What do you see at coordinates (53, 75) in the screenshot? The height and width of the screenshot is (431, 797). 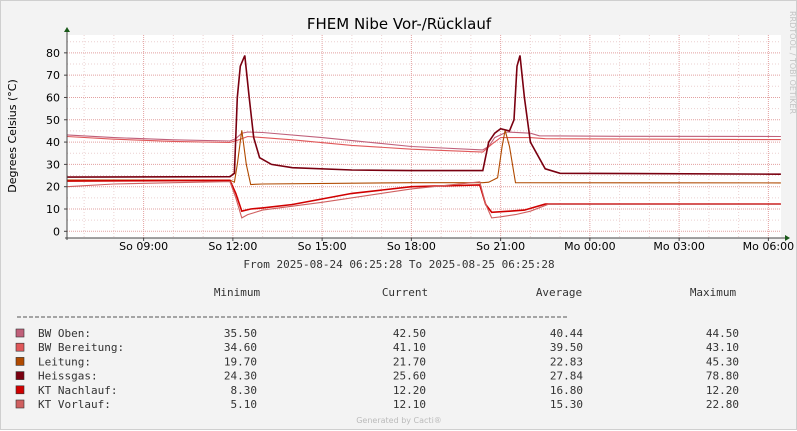 I see `y-tick-label: 70` at bounding box center [53, 75].